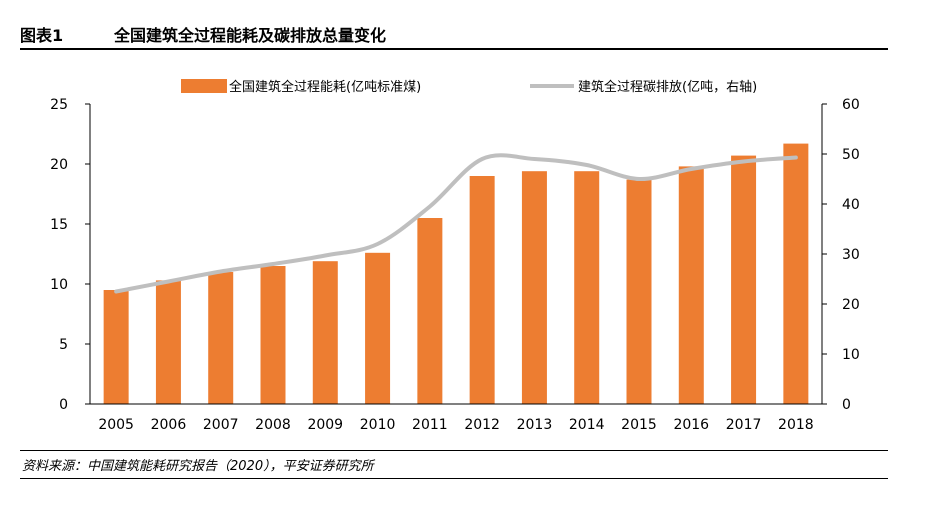  What do you see at coordinates (846, 405) in the screenshot?
I see `right-tick-label: 0` at bounding box center [846, 405].